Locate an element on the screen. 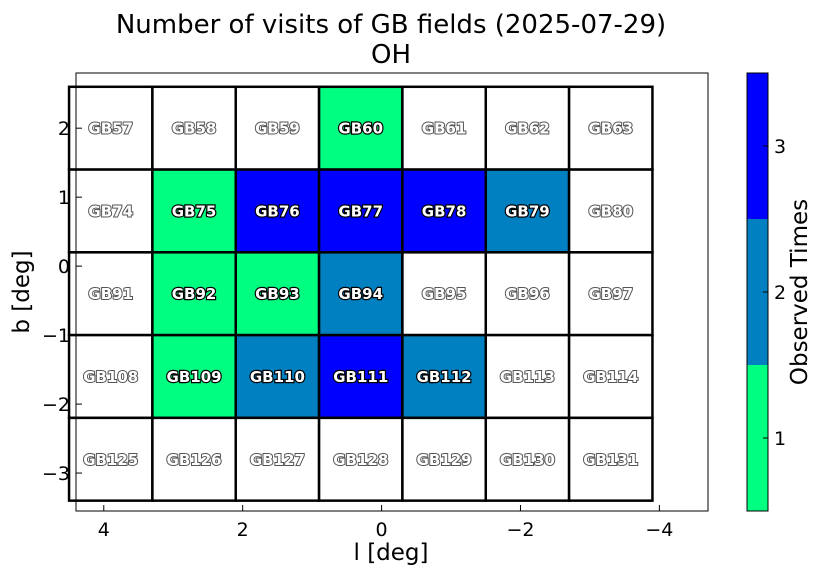  label-gb110: GB110 is located at coordinates (277, 377).